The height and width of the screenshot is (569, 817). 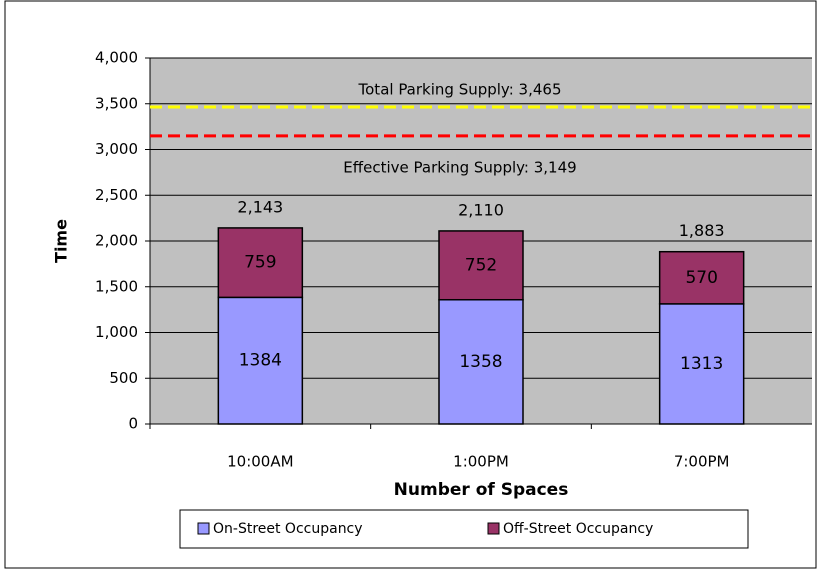 What do you see at coordinates (702, 462) in the screenshot?
I see `x-tick-label: 7:00PM` at bounding box center [702, 462].